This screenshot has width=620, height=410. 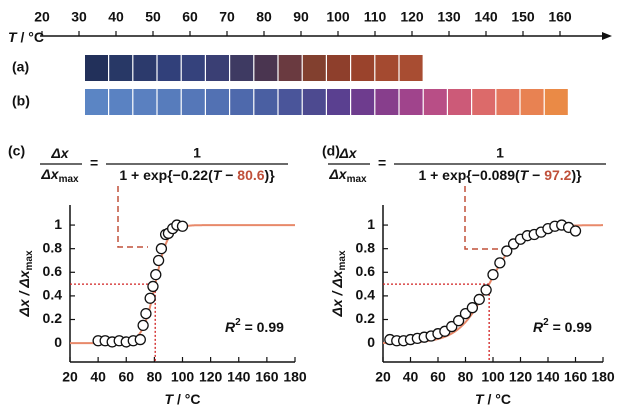 I want to click on tick-label: 60, so click(x=190, y=17).